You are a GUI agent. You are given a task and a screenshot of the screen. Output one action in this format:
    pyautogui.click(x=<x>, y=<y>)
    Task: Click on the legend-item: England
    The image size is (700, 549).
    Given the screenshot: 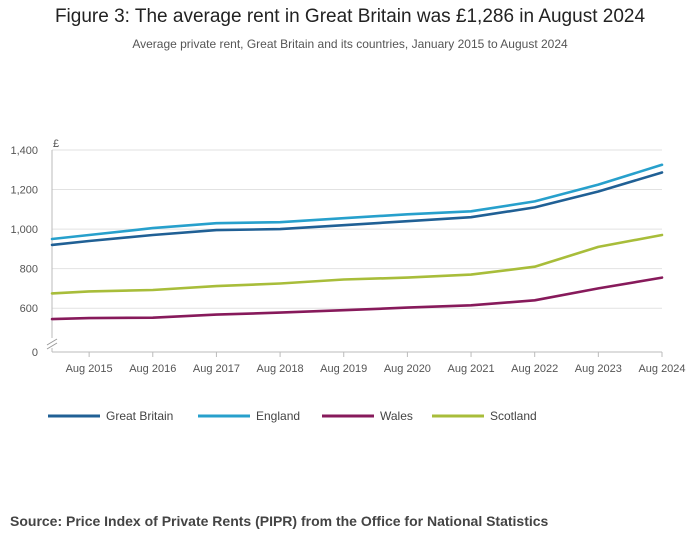 What is the action you would take?
    pyautogui.click(x=249, y=416)
    